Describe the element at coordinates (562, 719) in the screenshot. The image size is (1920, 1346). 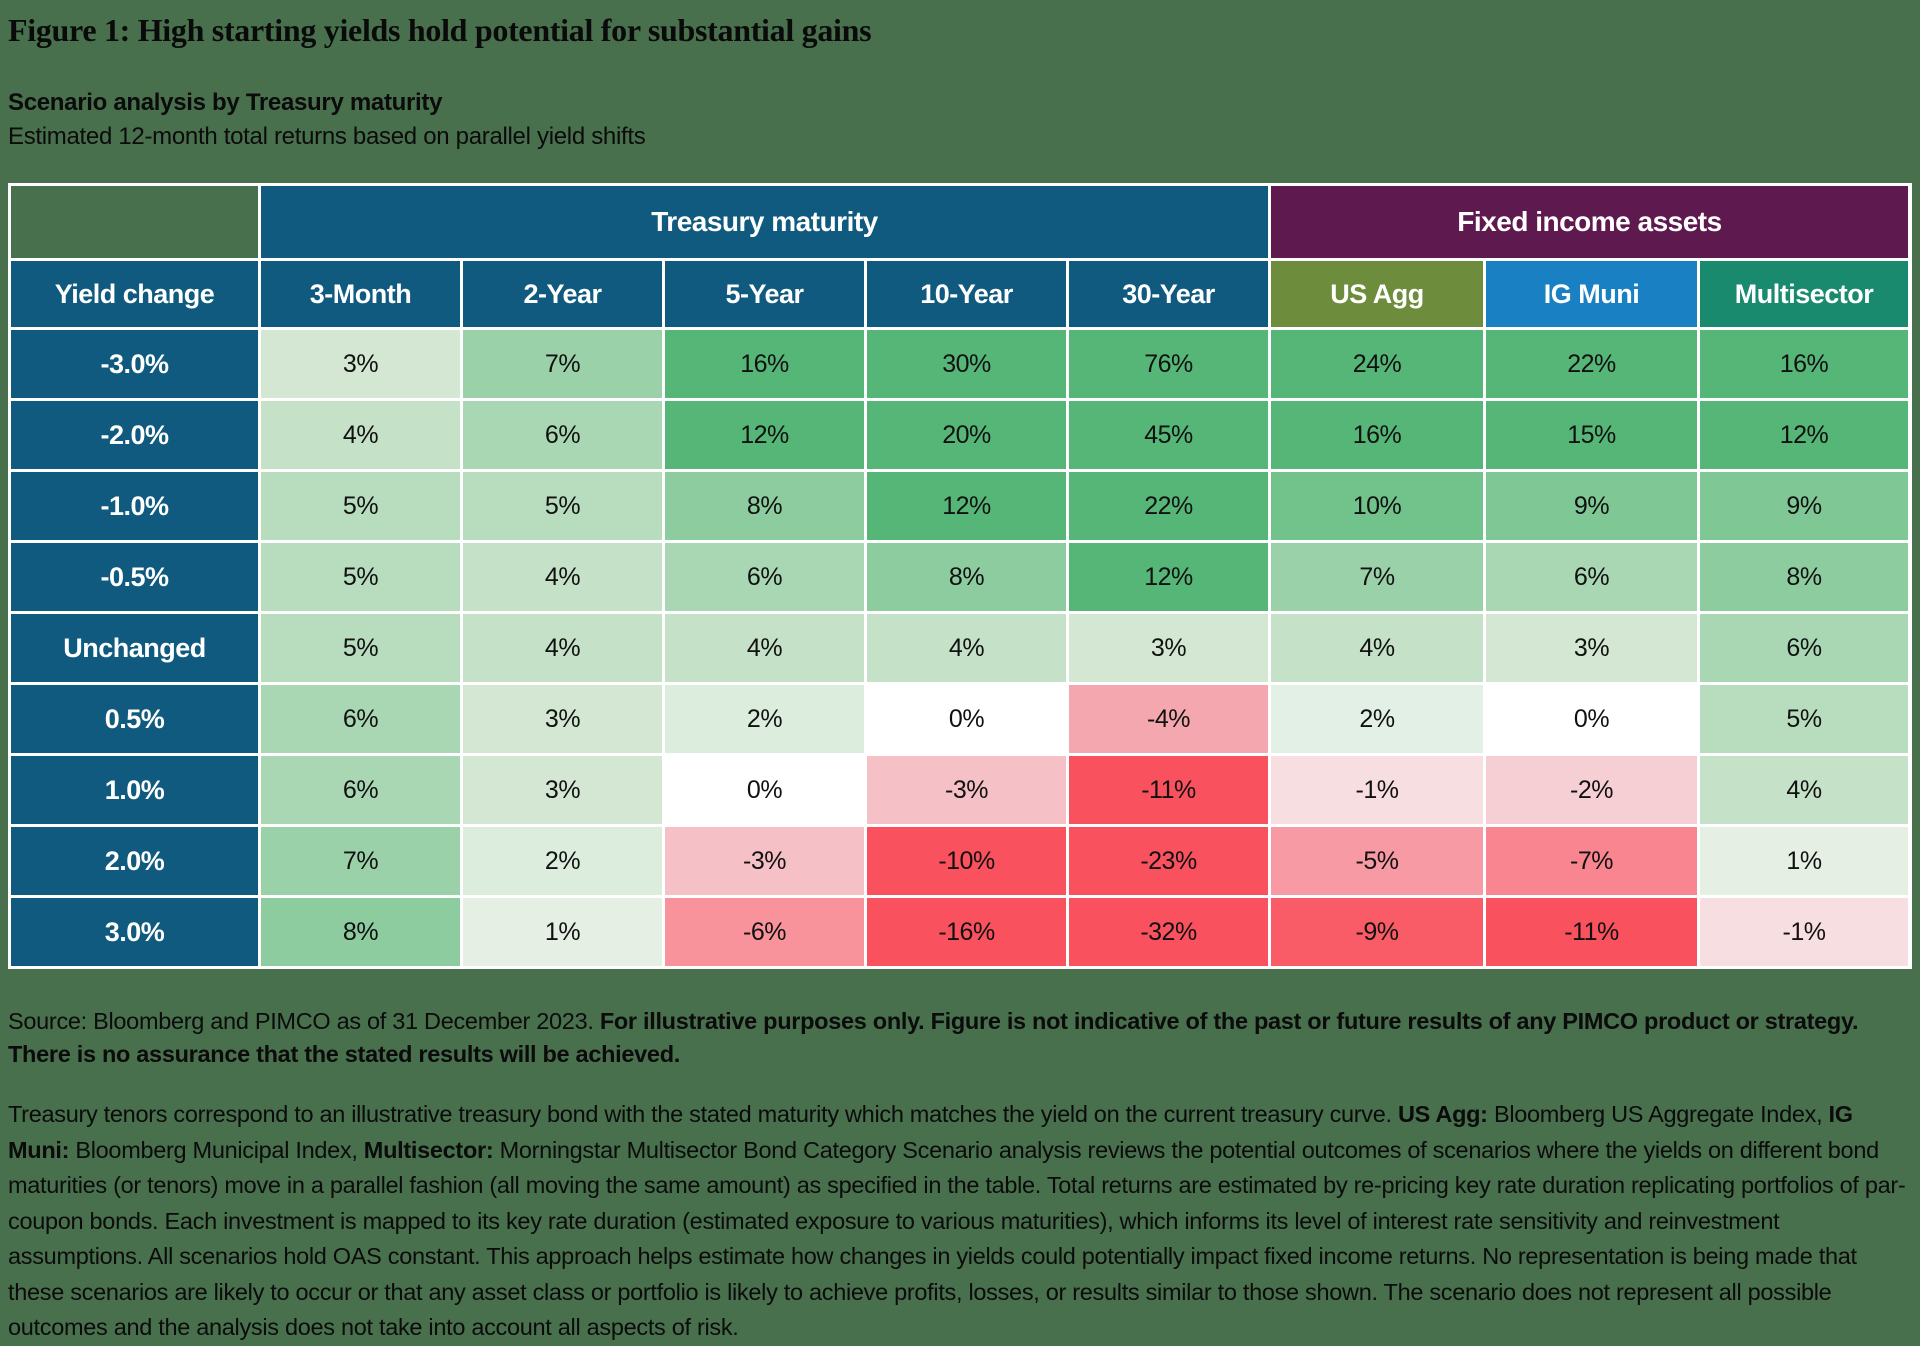
I see `value-cell-r5-c1: 3%` at that location.